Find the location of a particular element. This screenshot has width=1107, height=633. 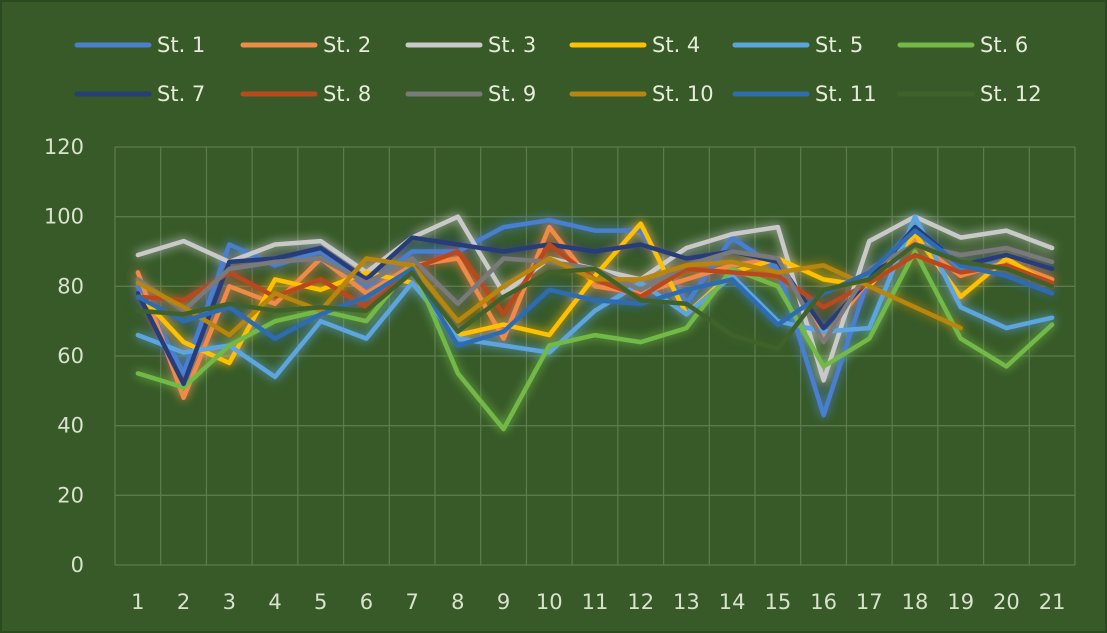

x-tick-label: 5 is located at coordinates (320, 602).